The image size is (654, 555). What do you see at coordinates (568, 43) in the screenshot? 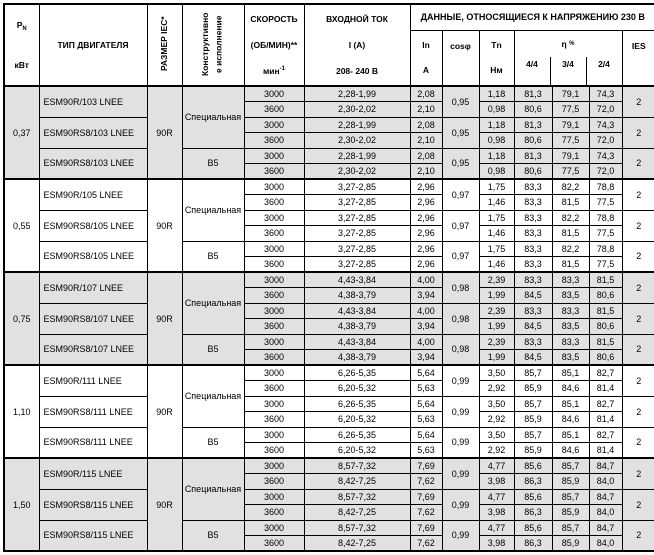
I see `eta-label: η %` at bounding box center [568, 43].